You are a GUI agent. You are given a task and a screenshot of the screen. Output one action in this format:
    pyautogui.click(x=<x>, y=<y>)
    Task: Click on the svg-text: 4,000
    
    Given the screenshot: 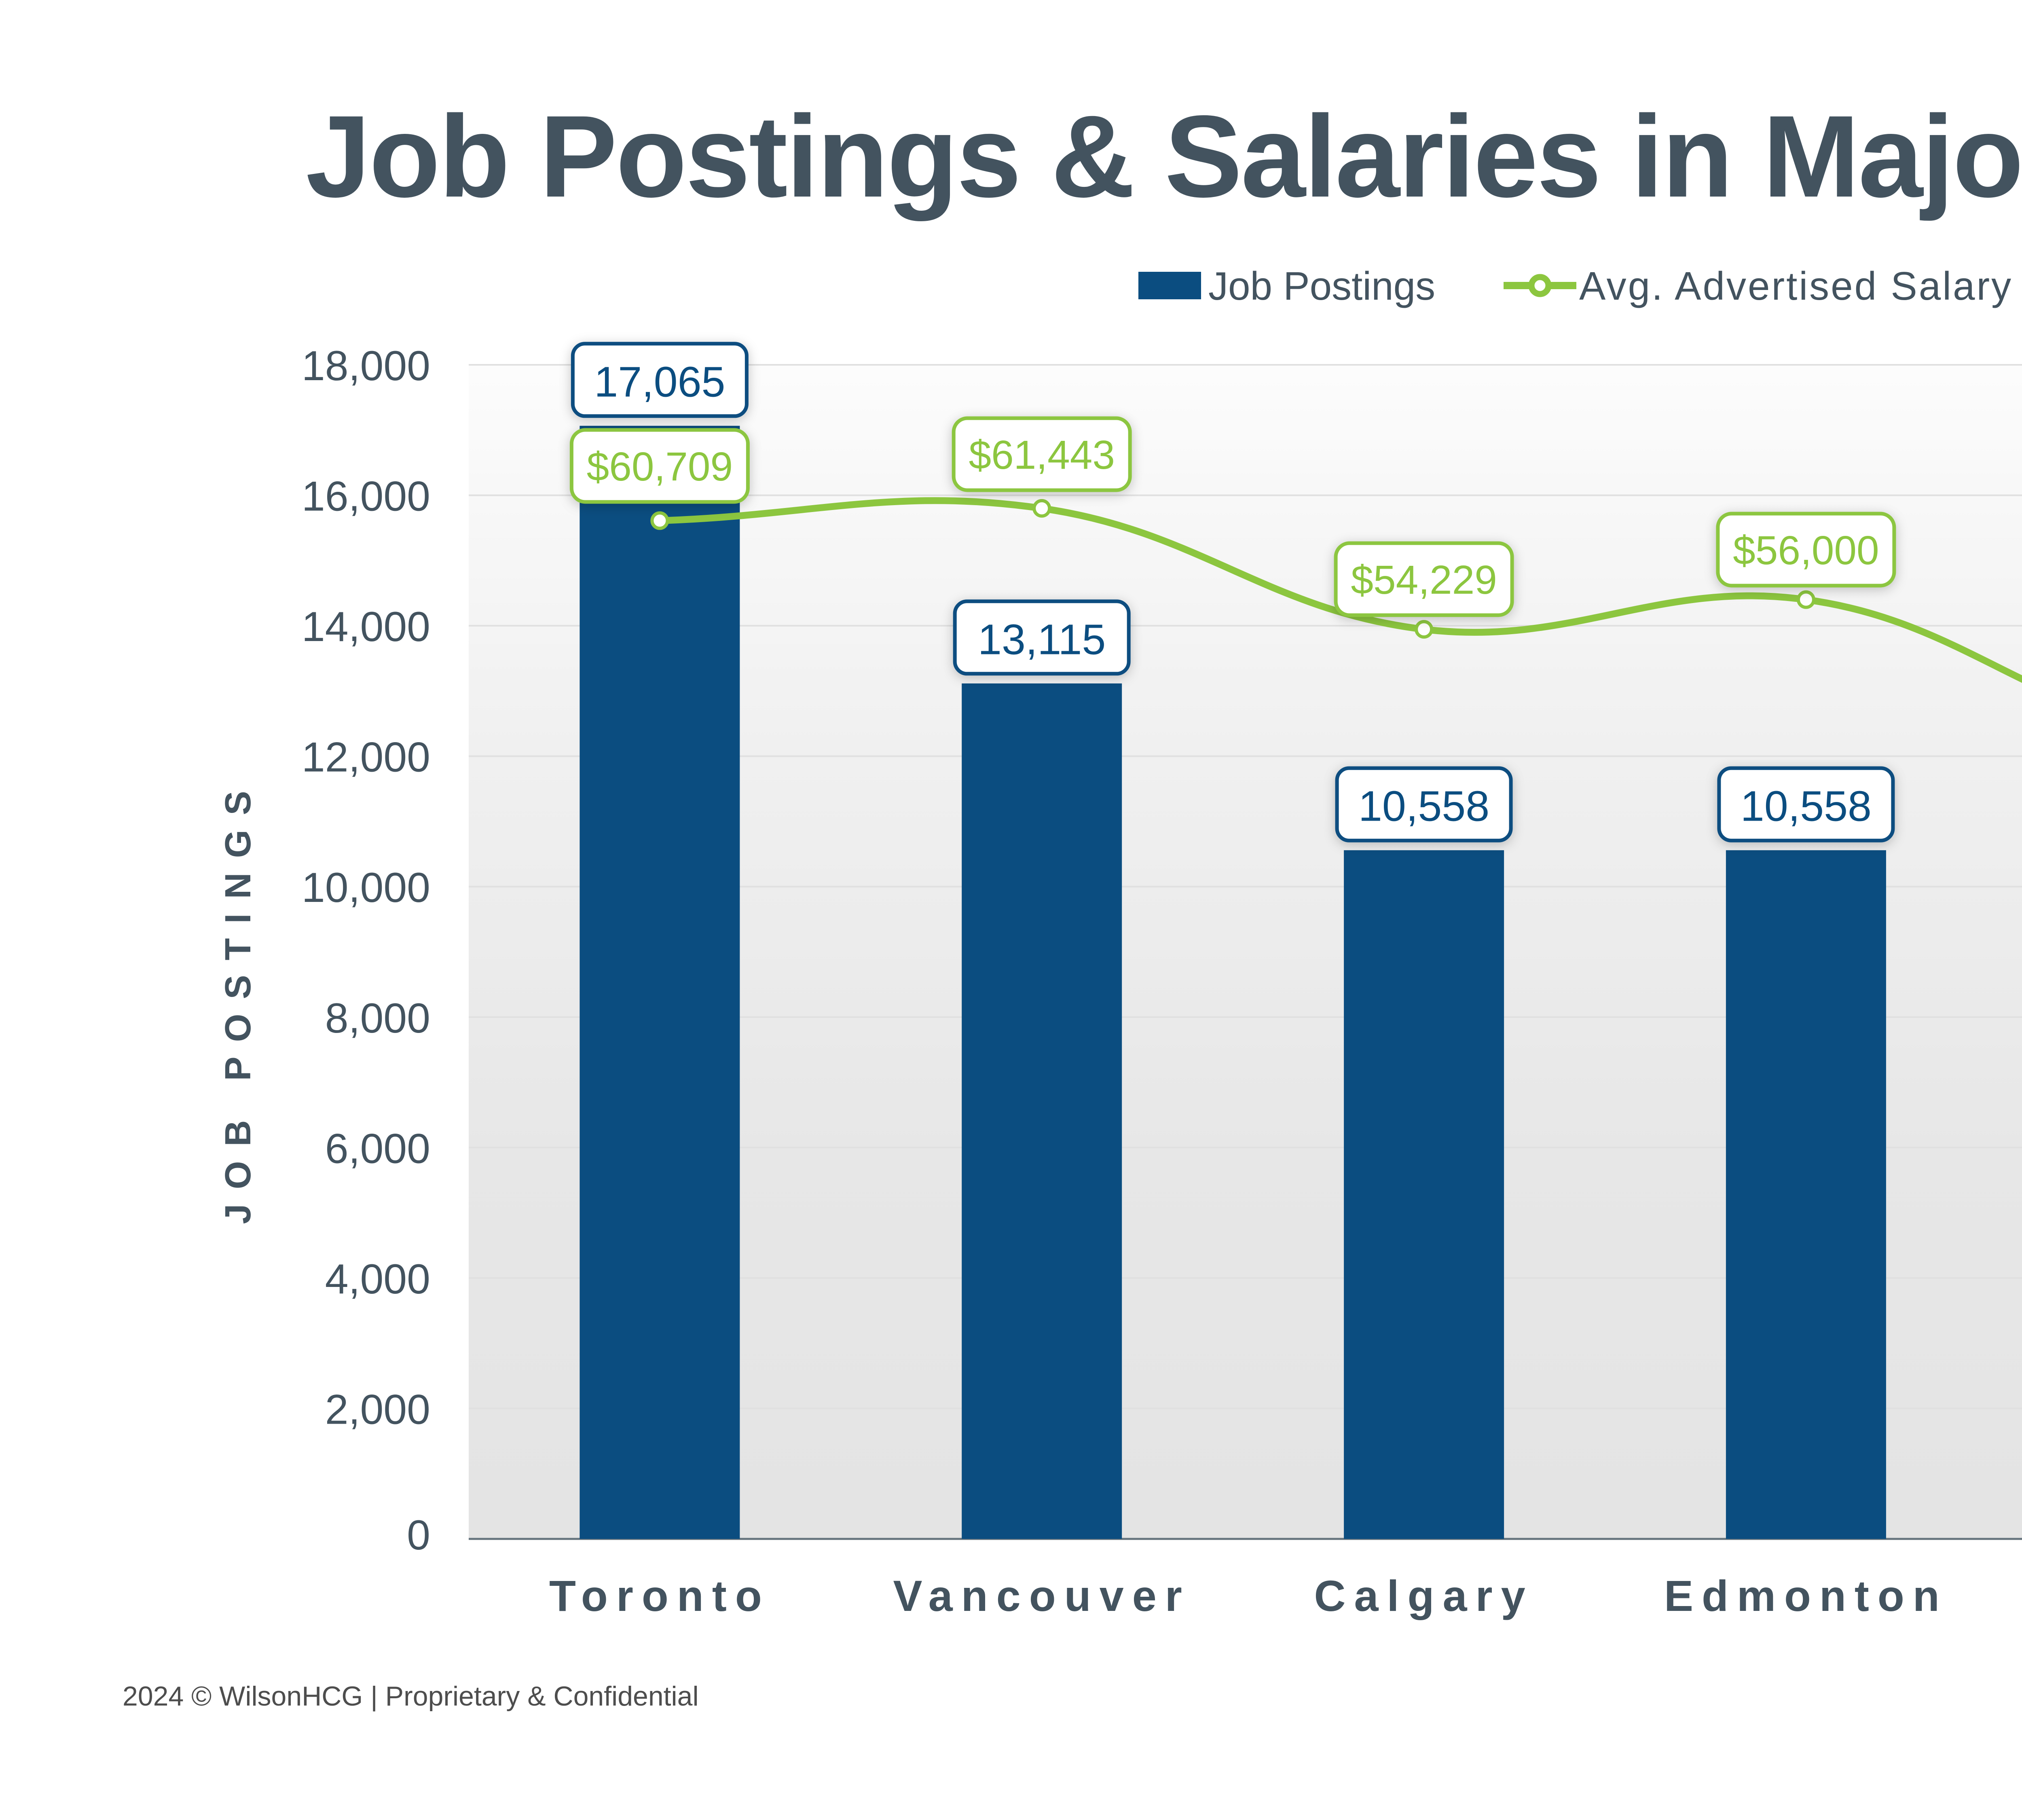 What is the action you would take?
    pyautogui.click(x=377, y=1279)
    